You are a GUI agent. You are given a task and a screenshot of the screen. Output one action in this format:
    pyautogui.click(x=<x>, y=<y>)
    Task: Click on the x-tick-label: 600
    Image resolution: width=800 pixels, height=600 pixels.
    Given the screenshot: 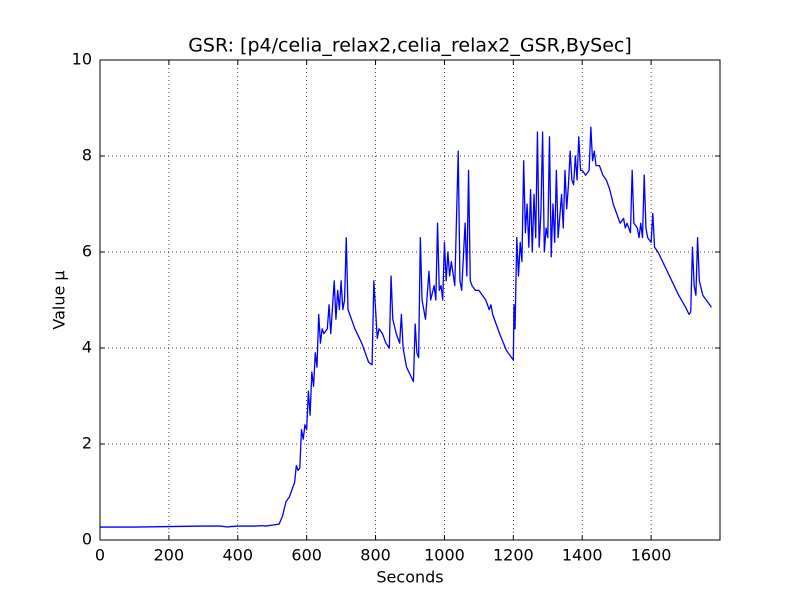 What is the action you would take?
    pyautogui.click(x=306, y=555)
    